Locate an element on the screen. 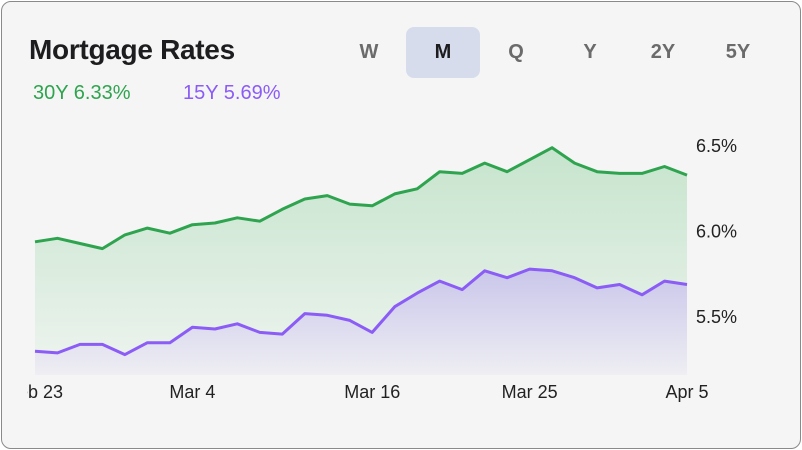 The height and width of the screenshot is (450, 802). y-tick-label: 6.5% is located at coordinates (716, 146).